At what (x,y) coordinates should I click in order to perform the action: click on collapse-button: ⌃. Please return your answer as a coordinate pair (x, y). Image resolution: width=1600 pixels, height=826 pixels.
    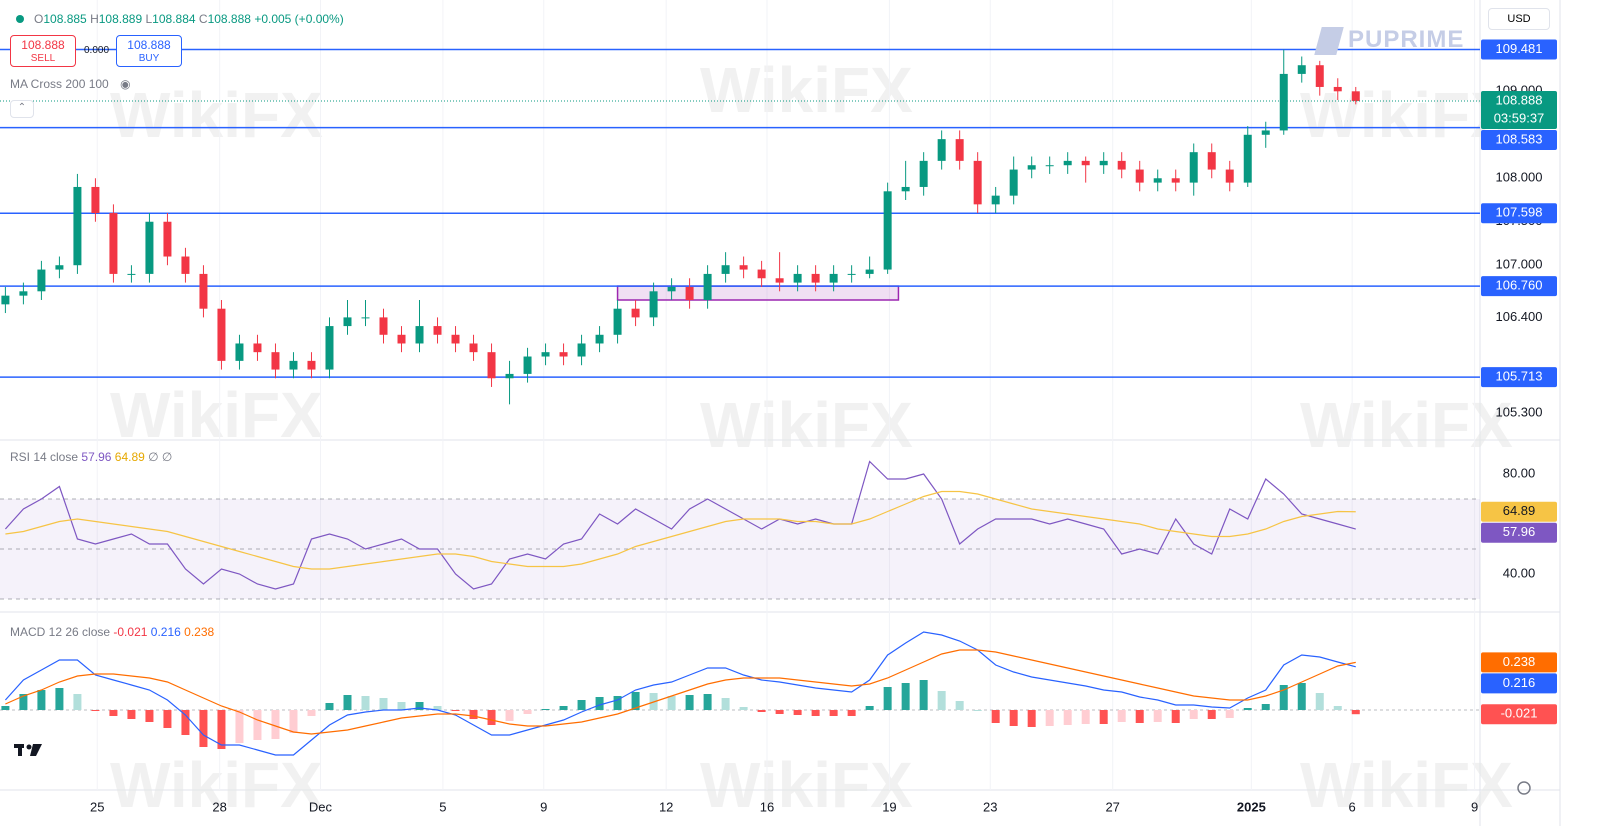
    Looking at the image, I should click on (22, 109).